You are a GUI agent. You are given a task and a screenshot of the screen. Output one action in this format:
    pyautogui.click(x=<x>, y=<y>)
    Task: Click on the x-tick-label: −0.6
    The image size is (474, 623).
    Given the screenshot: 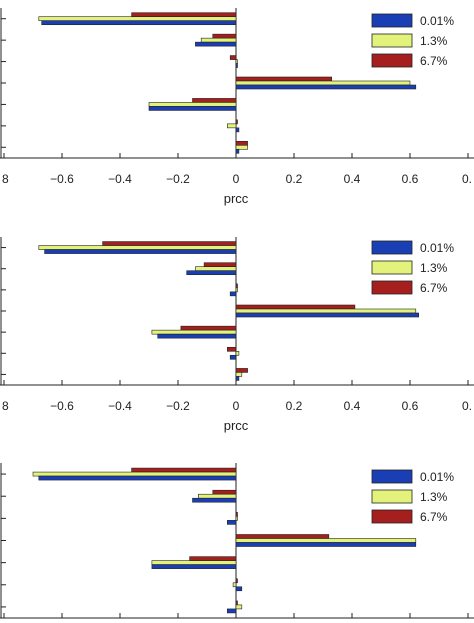 What is the action you would take?
    pyautogui.click(x=62, y=406)
    